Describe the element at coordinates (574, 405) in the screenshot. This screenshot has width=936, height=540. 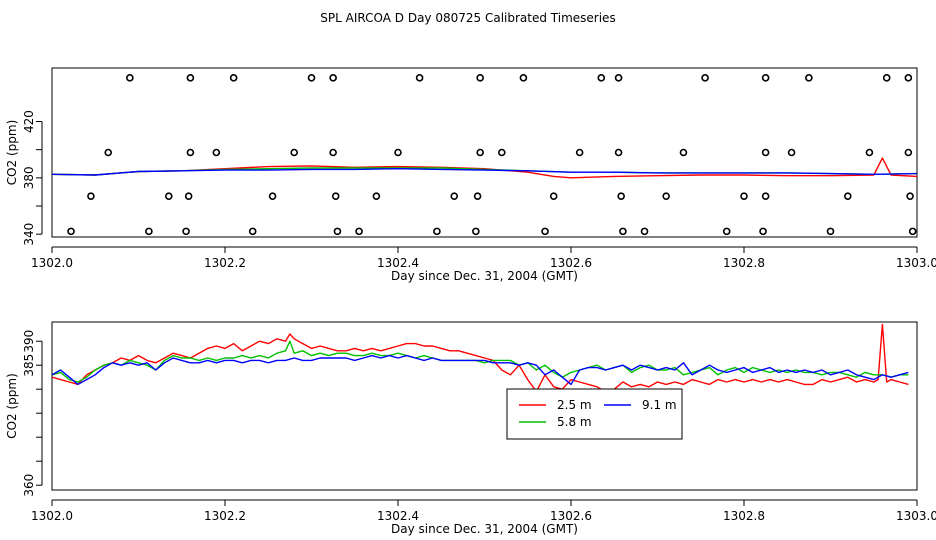
I see `legend-label: 2.5 m` at that location.